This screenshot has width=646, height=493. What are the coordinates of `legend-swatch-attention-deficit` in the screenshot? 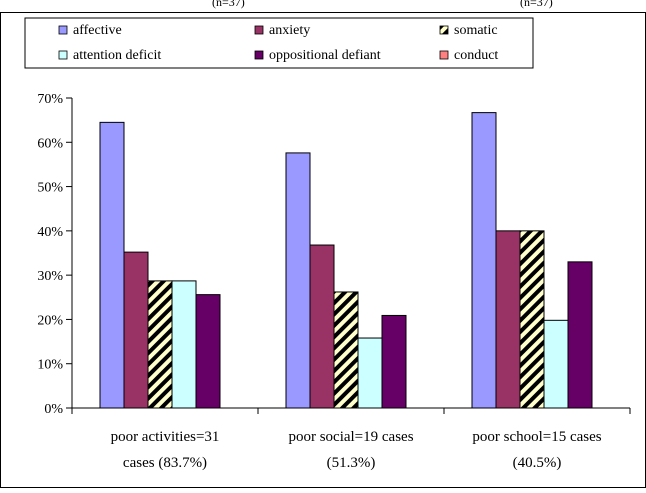 It's located at (63, 55).